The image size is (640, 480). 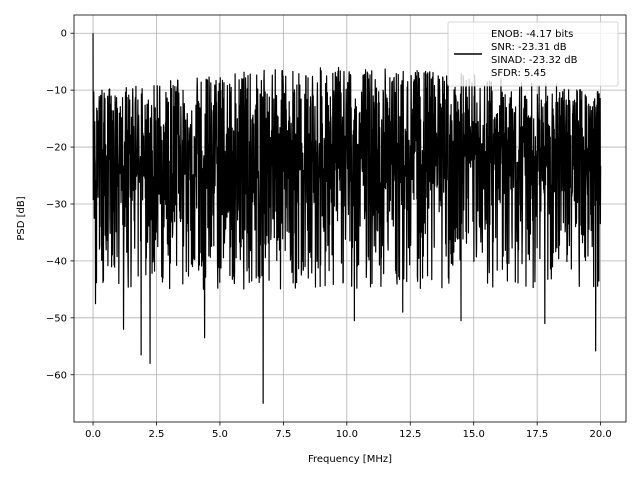 What do you see at coordinates (283, 434) in the screenshot?
I see `x-tick-label: 7.5` at bounding box center [283, 434].